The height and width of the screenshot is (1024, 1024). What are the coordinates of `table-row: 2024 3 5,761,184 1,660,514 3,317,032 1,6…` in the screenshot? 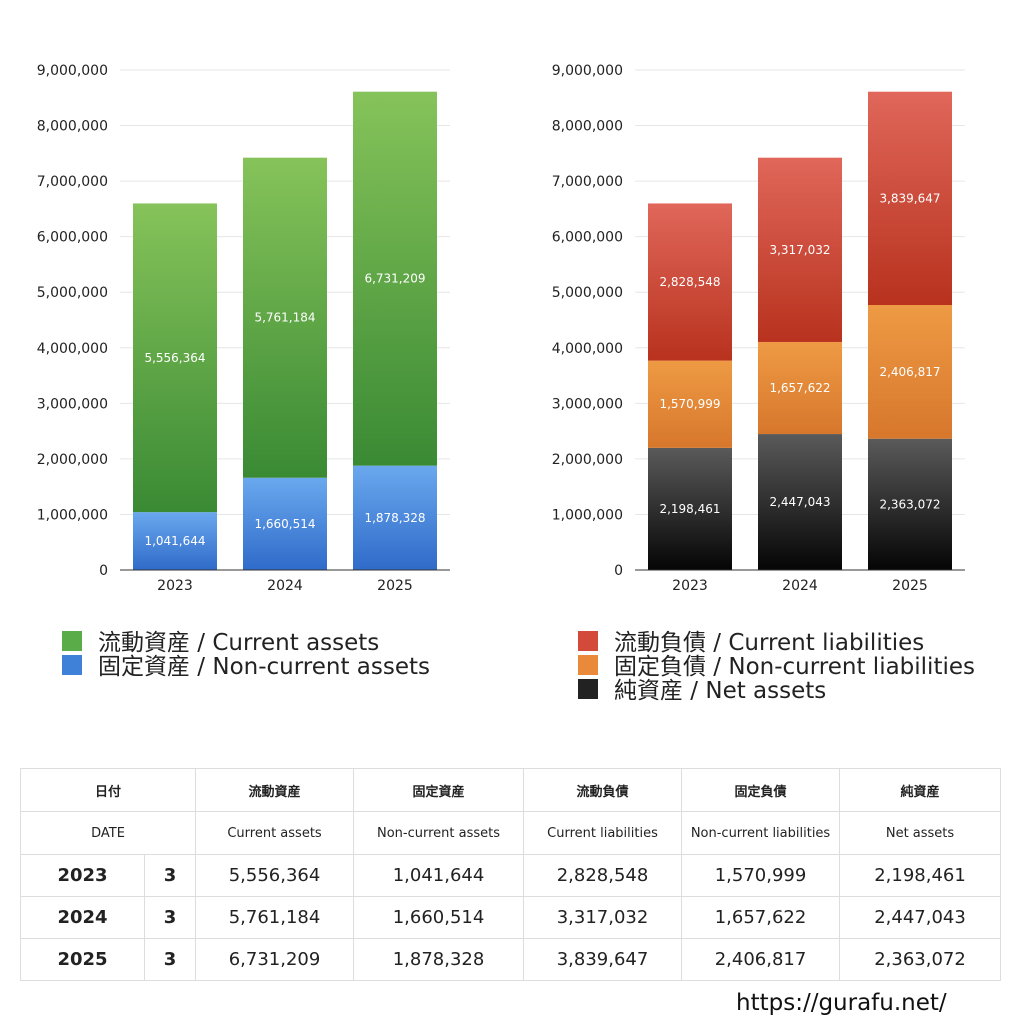 It's located at (511, 917).